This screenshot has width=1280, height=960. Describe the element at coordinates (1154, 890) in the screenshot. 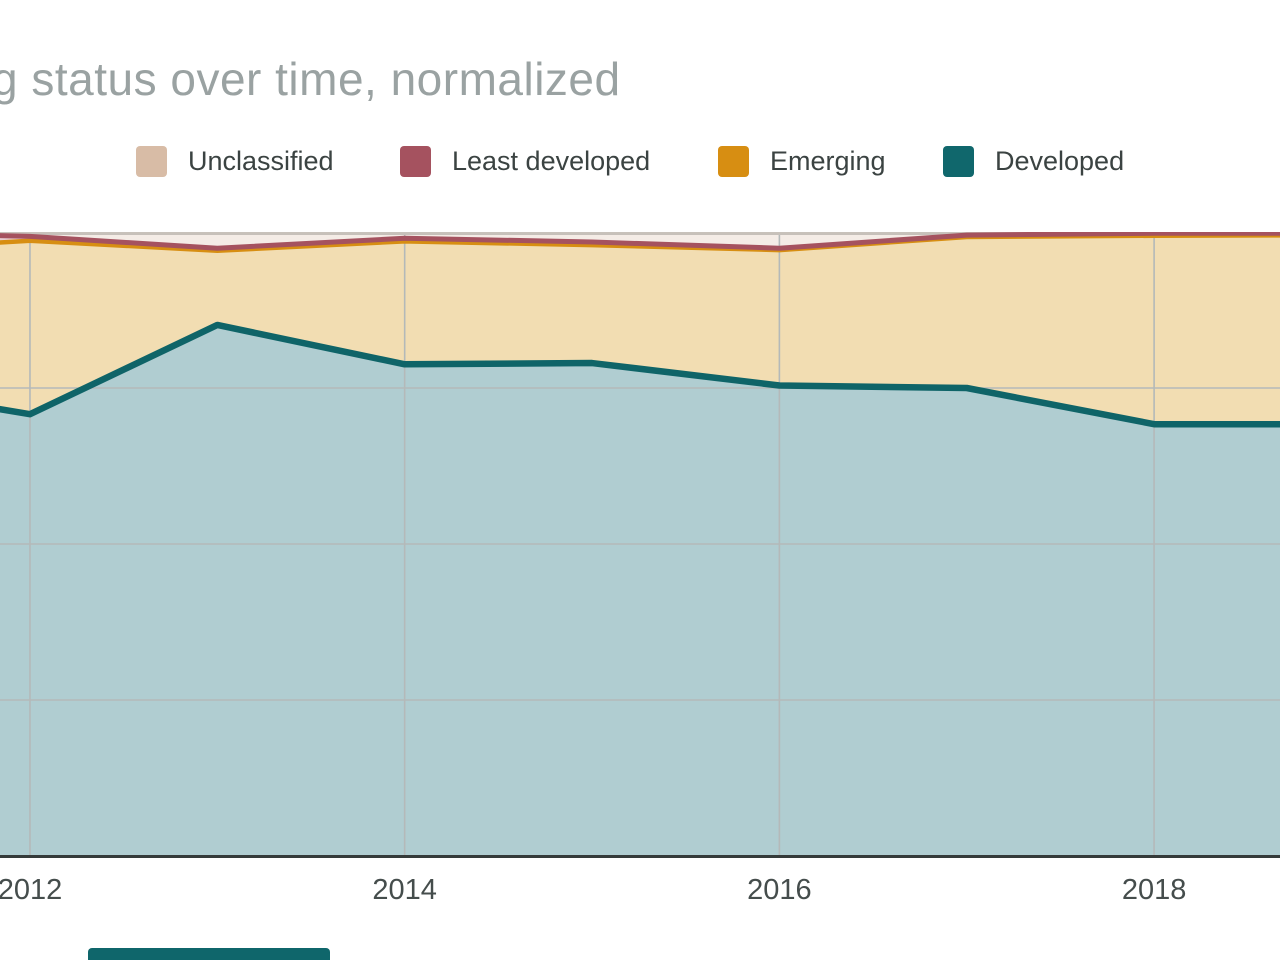

I see `x-tick-label-2018: 2018` at that location.